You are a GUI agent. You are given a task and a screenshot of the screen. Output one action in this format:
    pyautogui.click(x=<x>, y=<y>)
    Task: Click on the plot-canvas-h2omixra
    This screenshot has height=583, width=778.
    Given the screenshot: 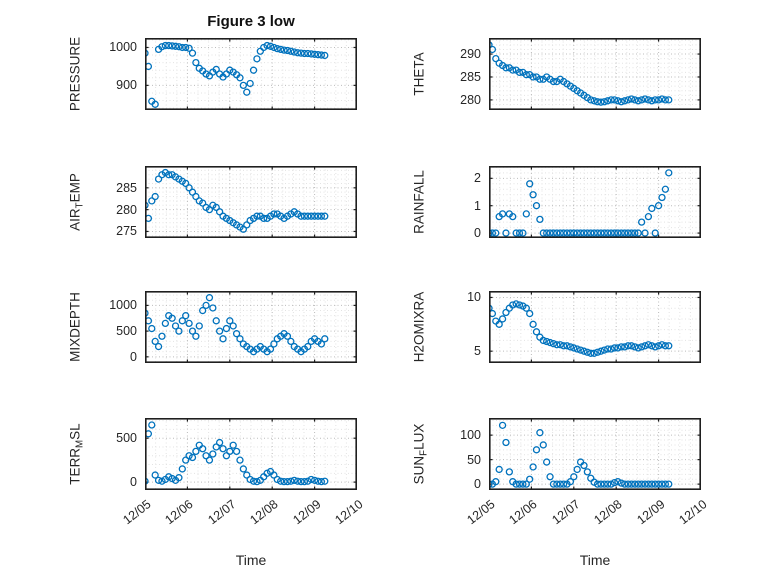 What is the action you would take?
    pyautogui.click(x=595, y=327)
    